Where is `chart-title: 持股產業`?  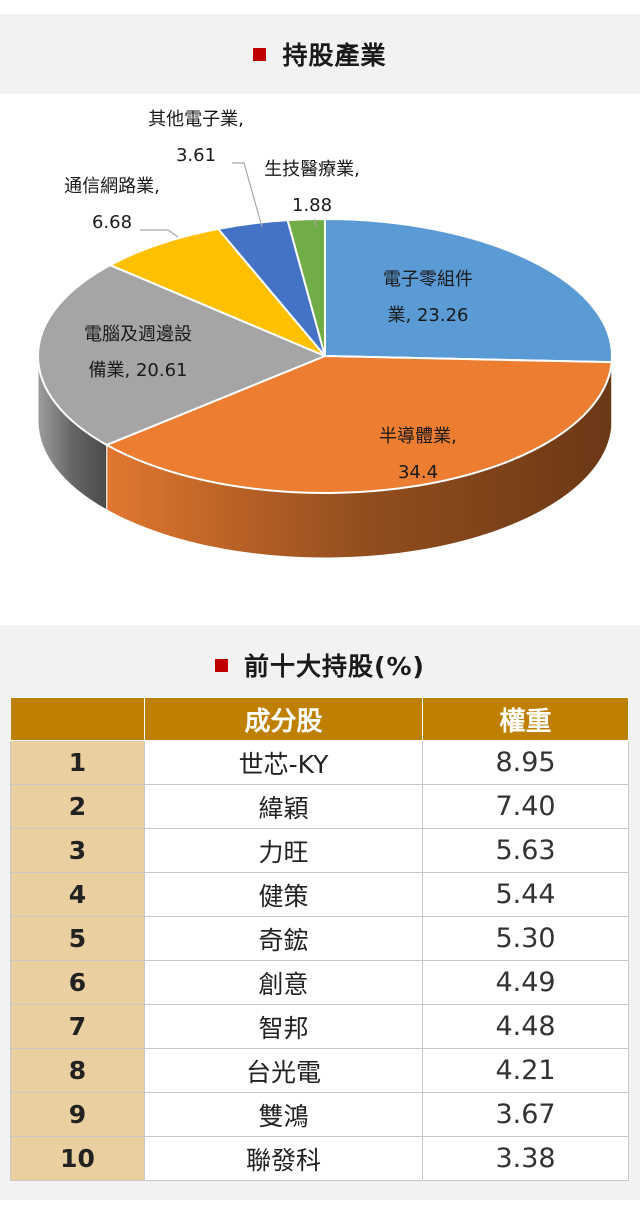 chart-title: 持股產業 is located at coordinates (320, 54).